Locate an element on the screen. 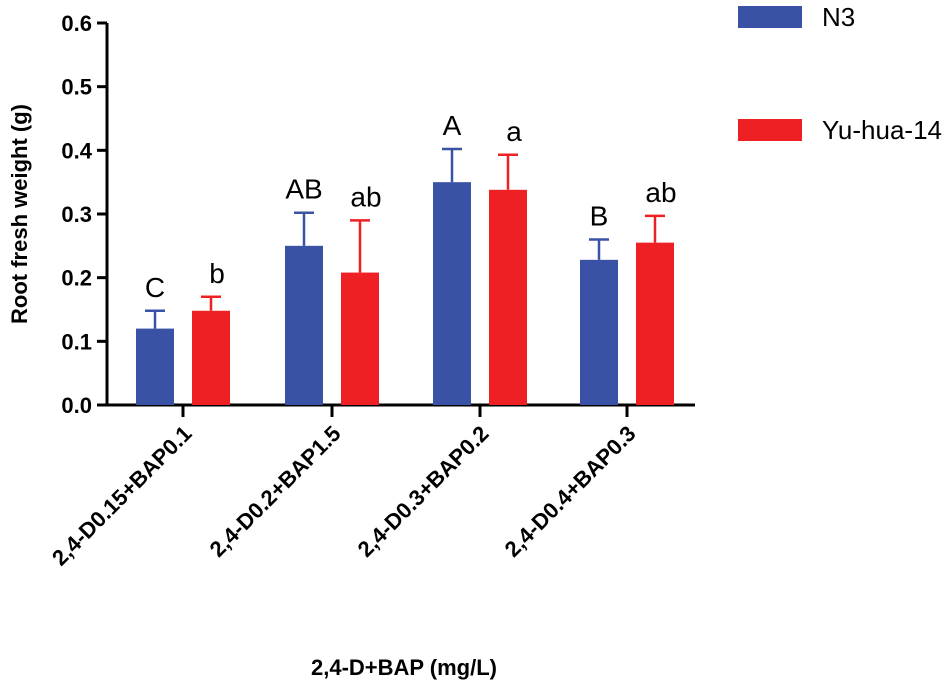 The image size is (950, 684). x-tick-label: 2,4-D0.15+BAP0.1 is located at coordinates (122, 496).